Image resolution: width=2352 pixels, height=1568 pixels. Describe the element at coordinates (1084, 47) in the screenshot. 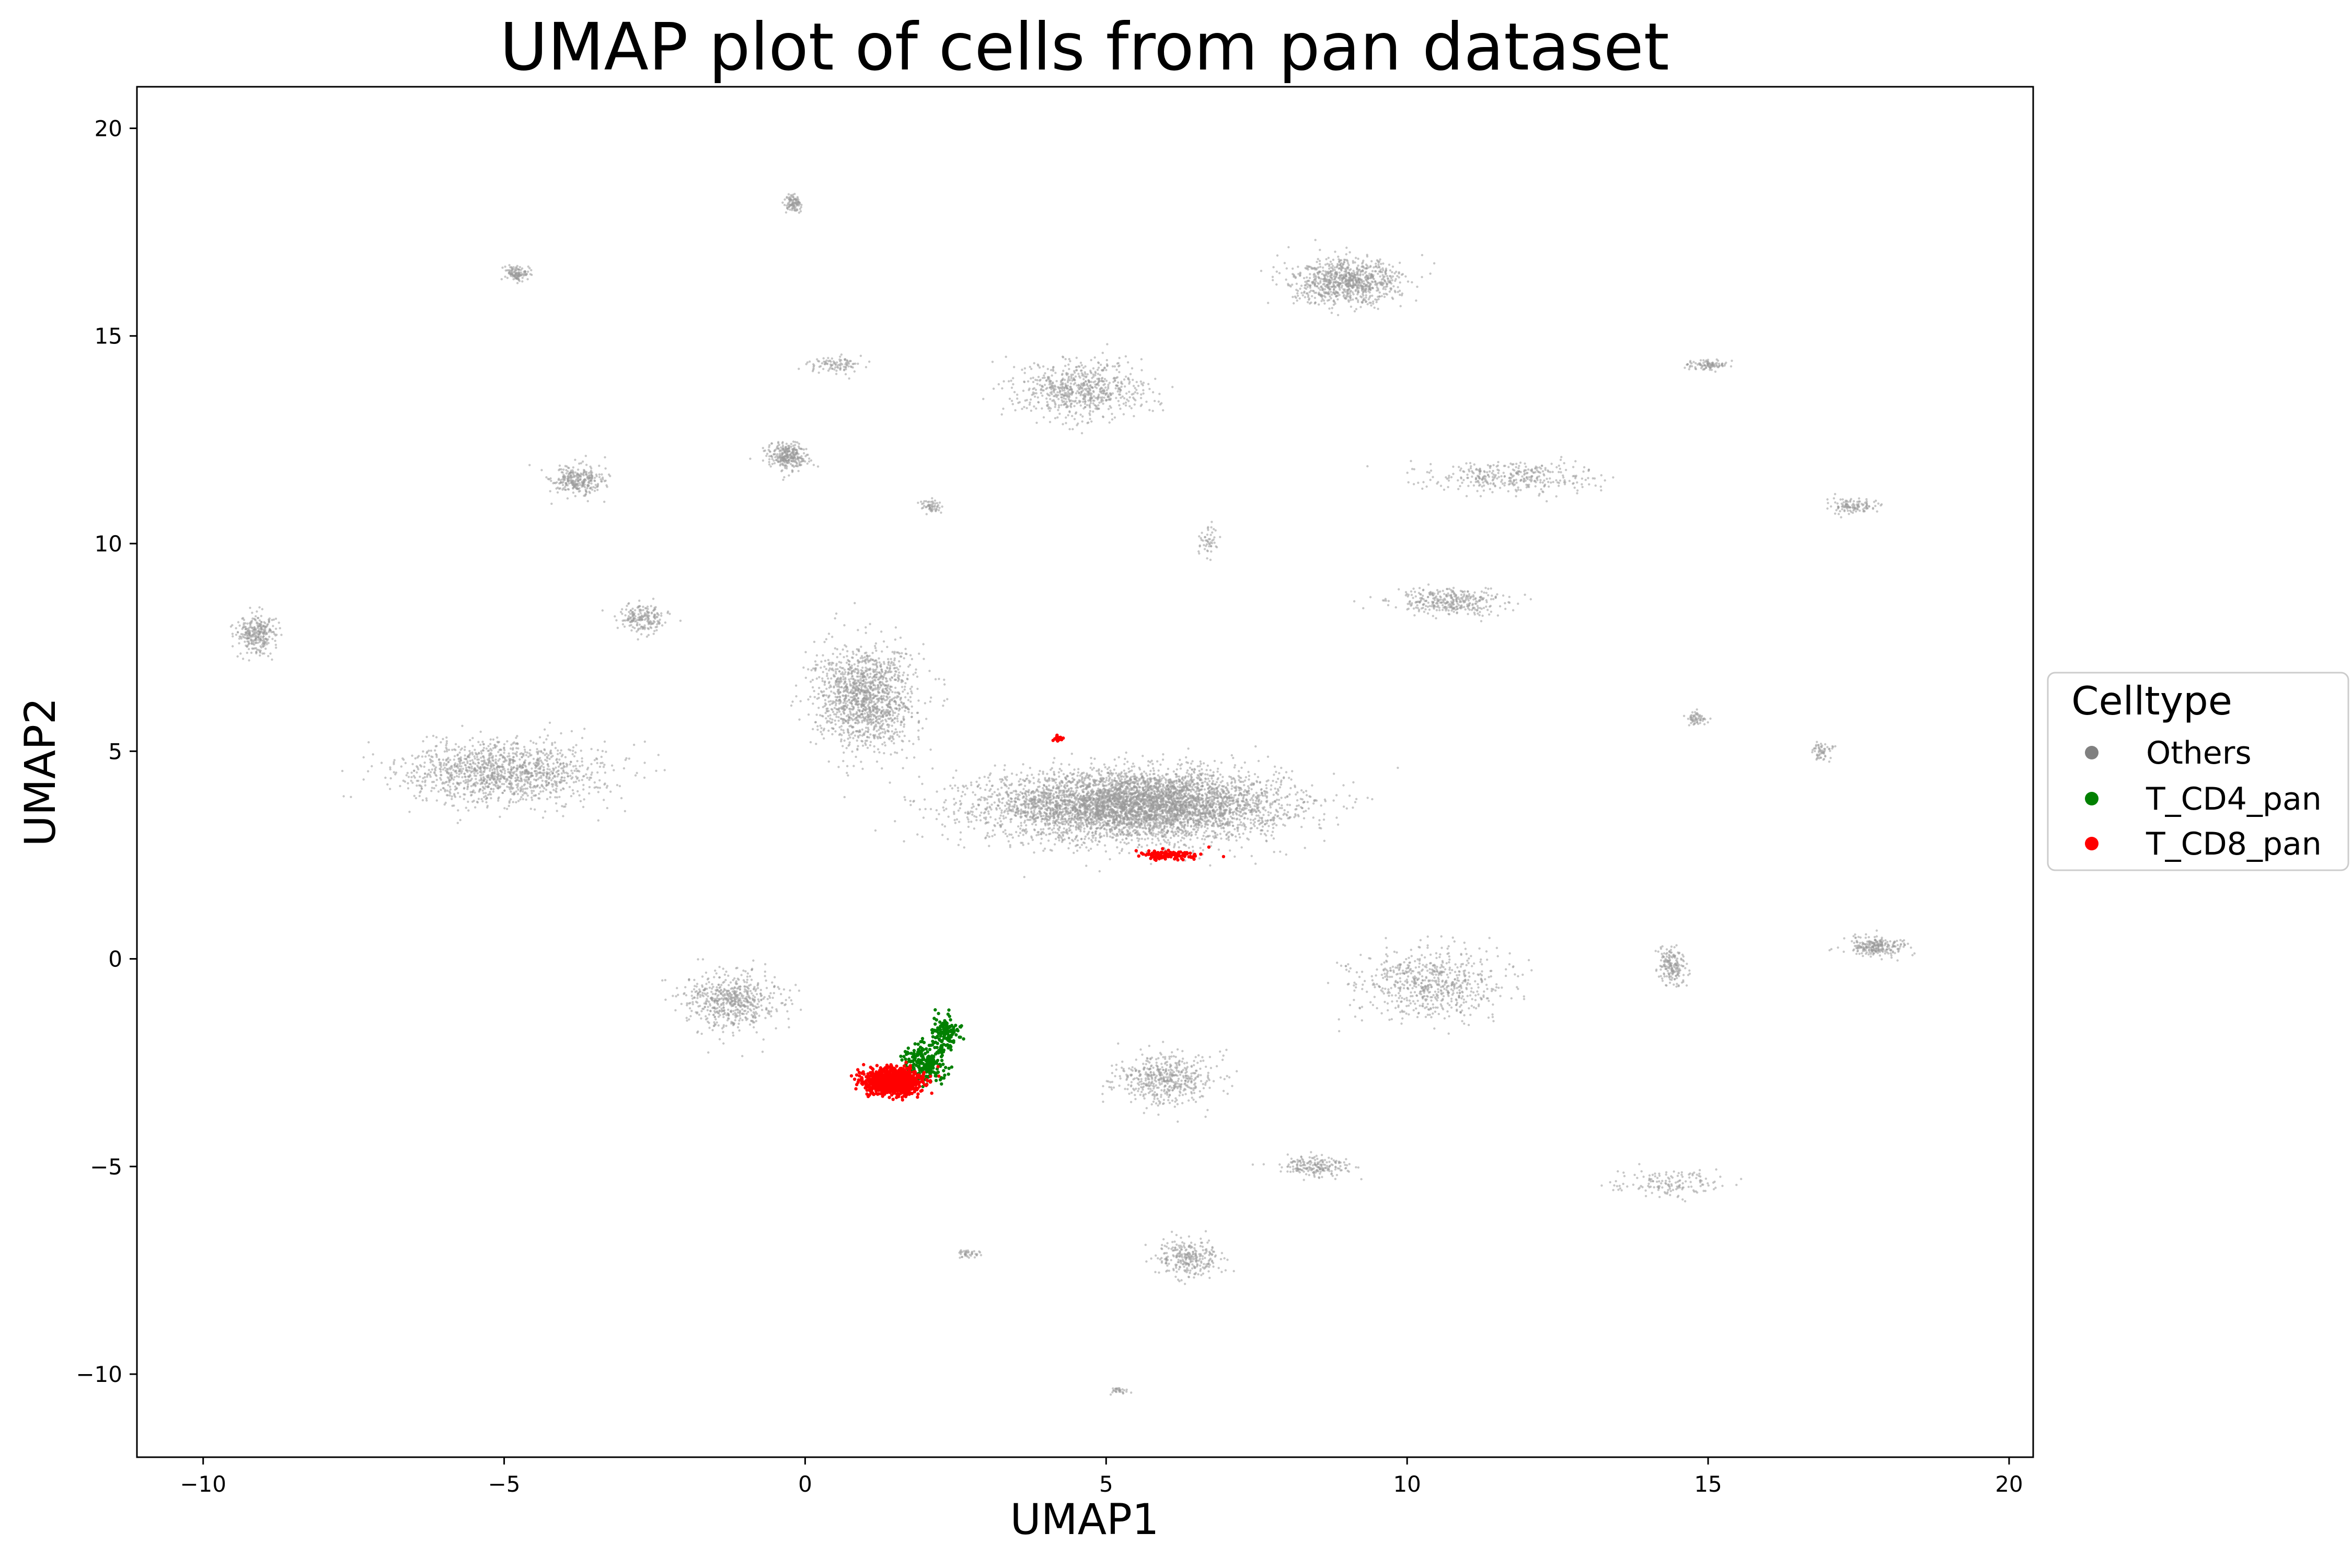

I see `chart-title: UMAP plot of cells from pan dataset` at that location.